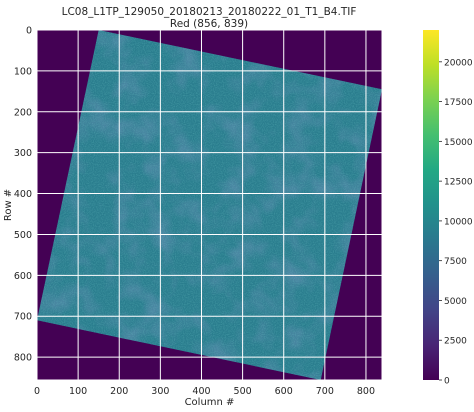  What do you see at coordinates (23, 153) in the screenshot?
I see `y-tick-label: 300` at bounding box center [23, 153].